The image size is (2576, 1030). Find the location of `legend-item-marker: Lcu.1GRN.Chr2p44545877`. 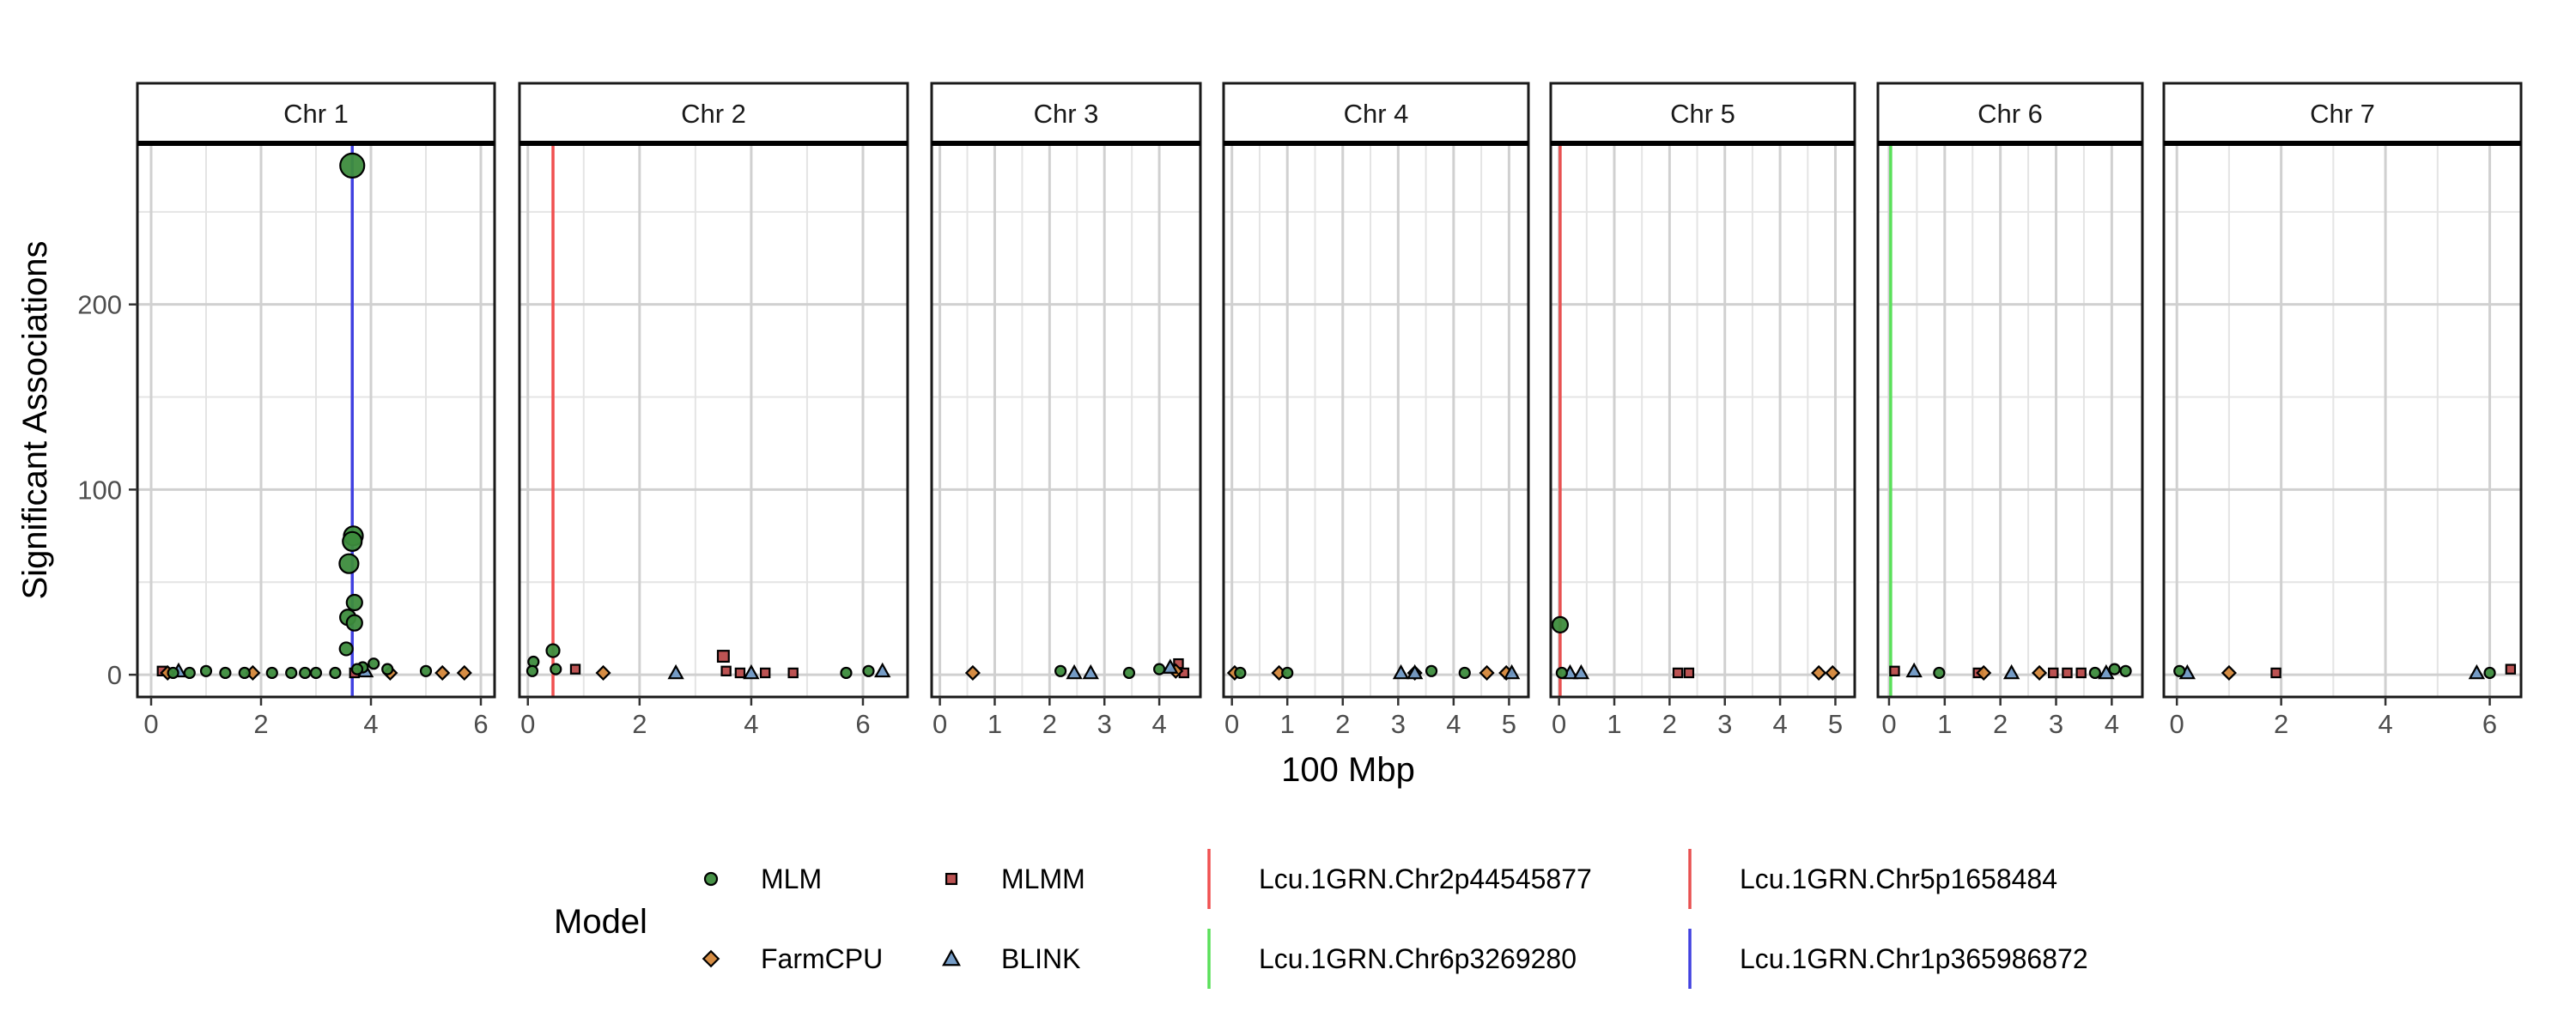

legend-item-marker: Lcu.1GRN.Chr2p44545877 is located at coordinates (1400, 879).